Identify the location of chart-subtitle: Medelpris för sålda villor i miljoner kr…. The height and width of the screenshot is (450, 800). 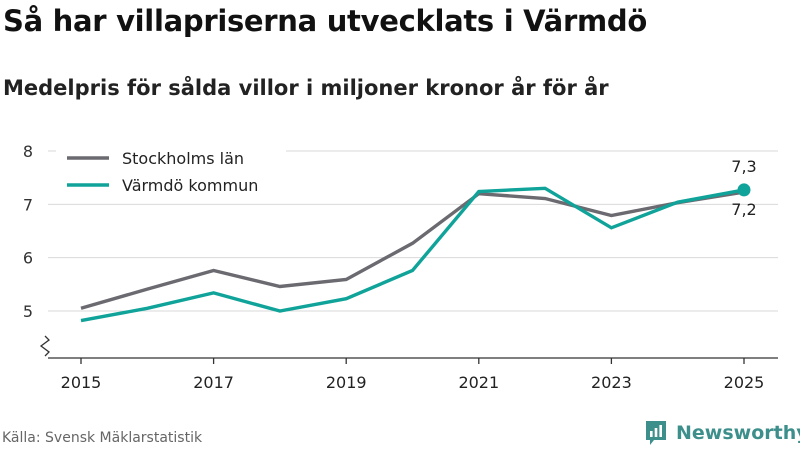
(306, 88).